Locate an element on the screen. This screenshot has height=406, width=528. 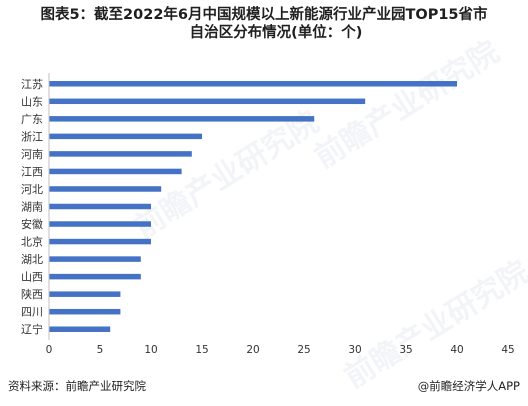
y-tick-label: 陕西 is located at coordinates (32, 294).